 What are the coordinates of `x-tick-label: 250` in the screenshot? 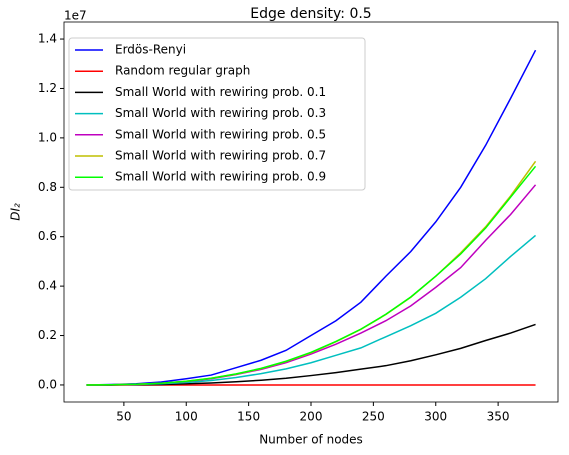 It's located at (373, 417).